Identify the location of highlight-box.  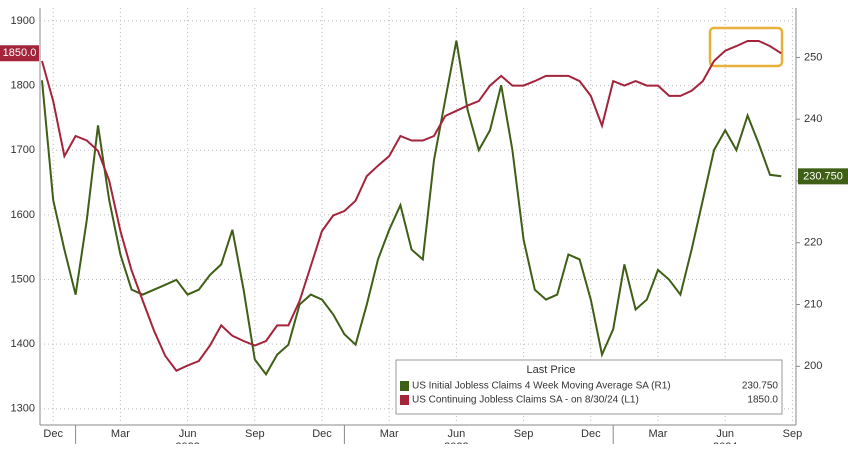
(746, 47).